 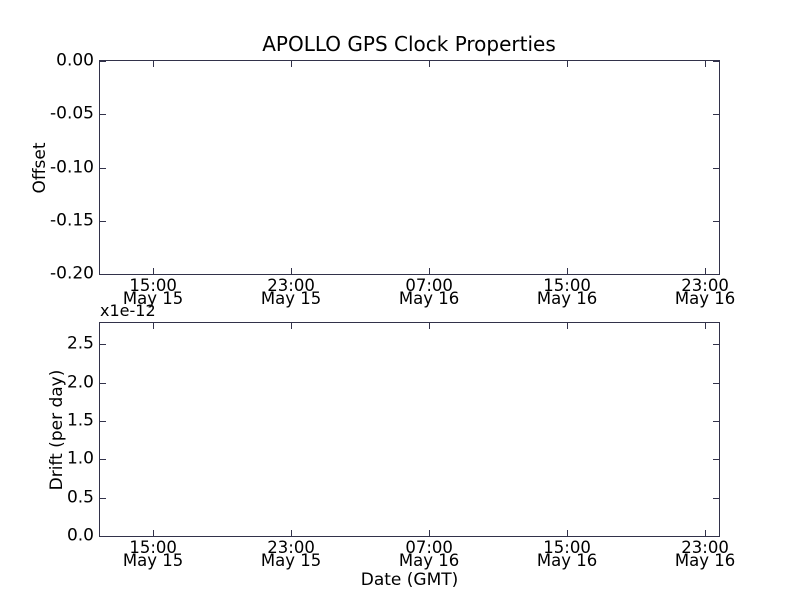 I want to click on y-tick-label: 0.0, so click(x=80, y=535).